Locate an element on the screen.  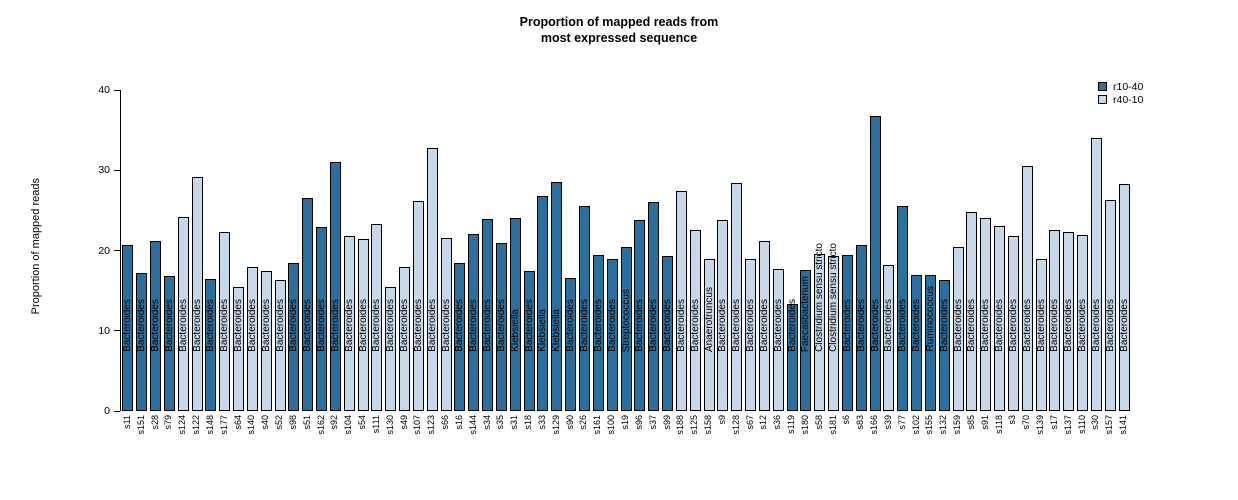
bar-s125 is located at coordinates (695, 320).